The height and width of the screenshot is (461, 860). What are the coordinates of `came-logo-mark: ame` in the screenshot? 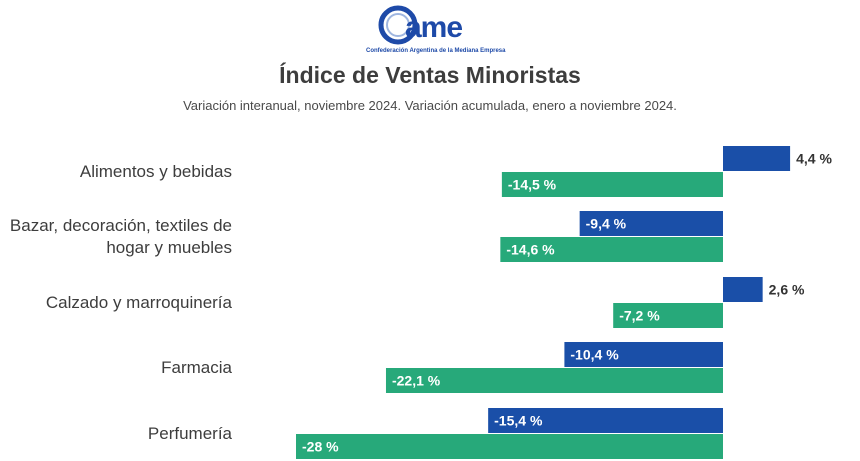 It's located at (420, 25).